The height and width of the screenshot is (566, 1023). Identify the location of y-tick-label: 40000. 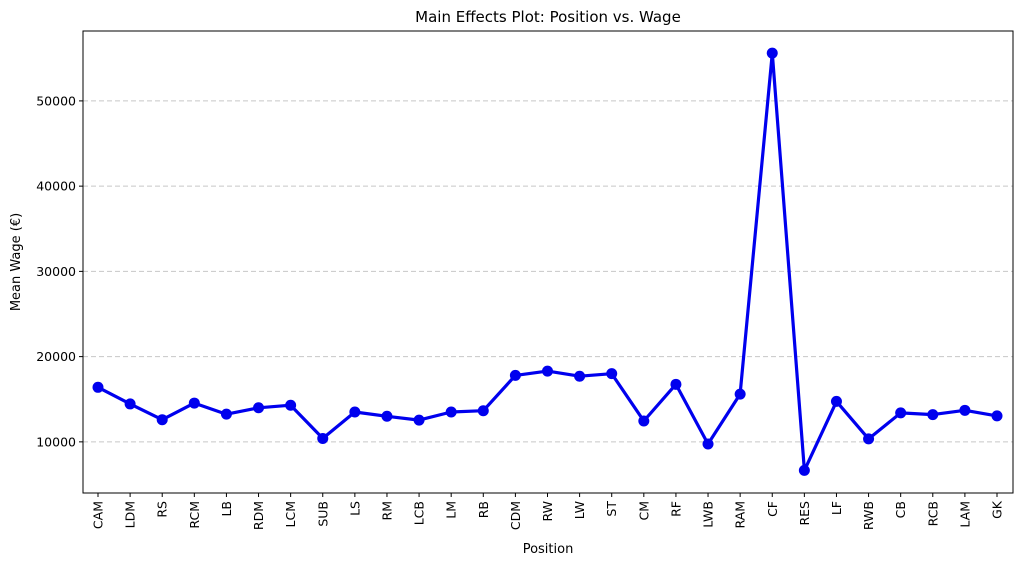
(56, 186).